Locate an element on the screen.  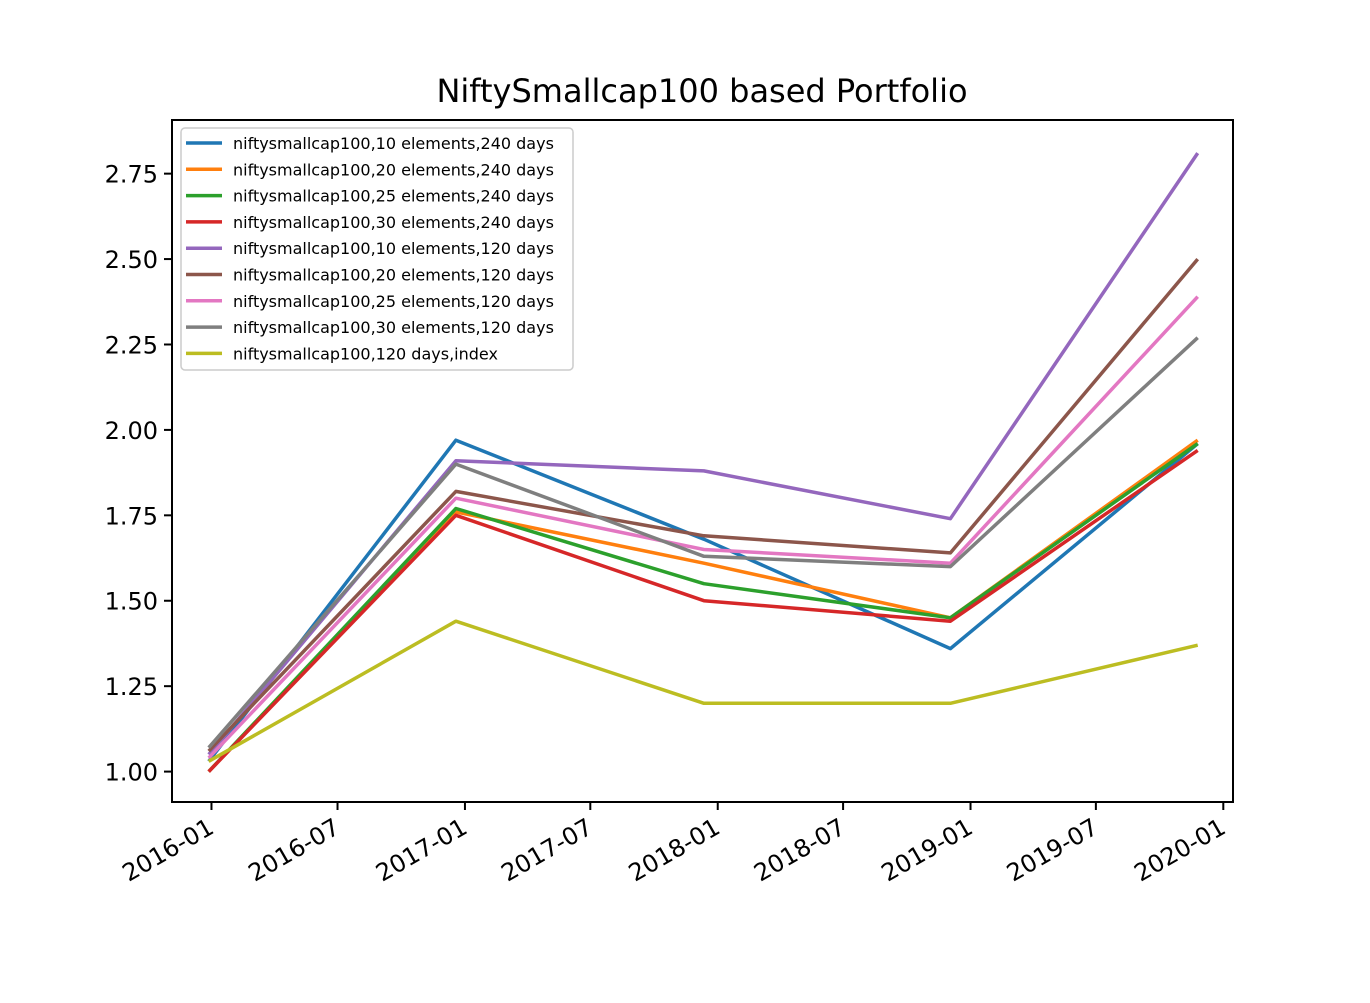
y-tick-label: 1.50 is located at coordinates (131, 602).